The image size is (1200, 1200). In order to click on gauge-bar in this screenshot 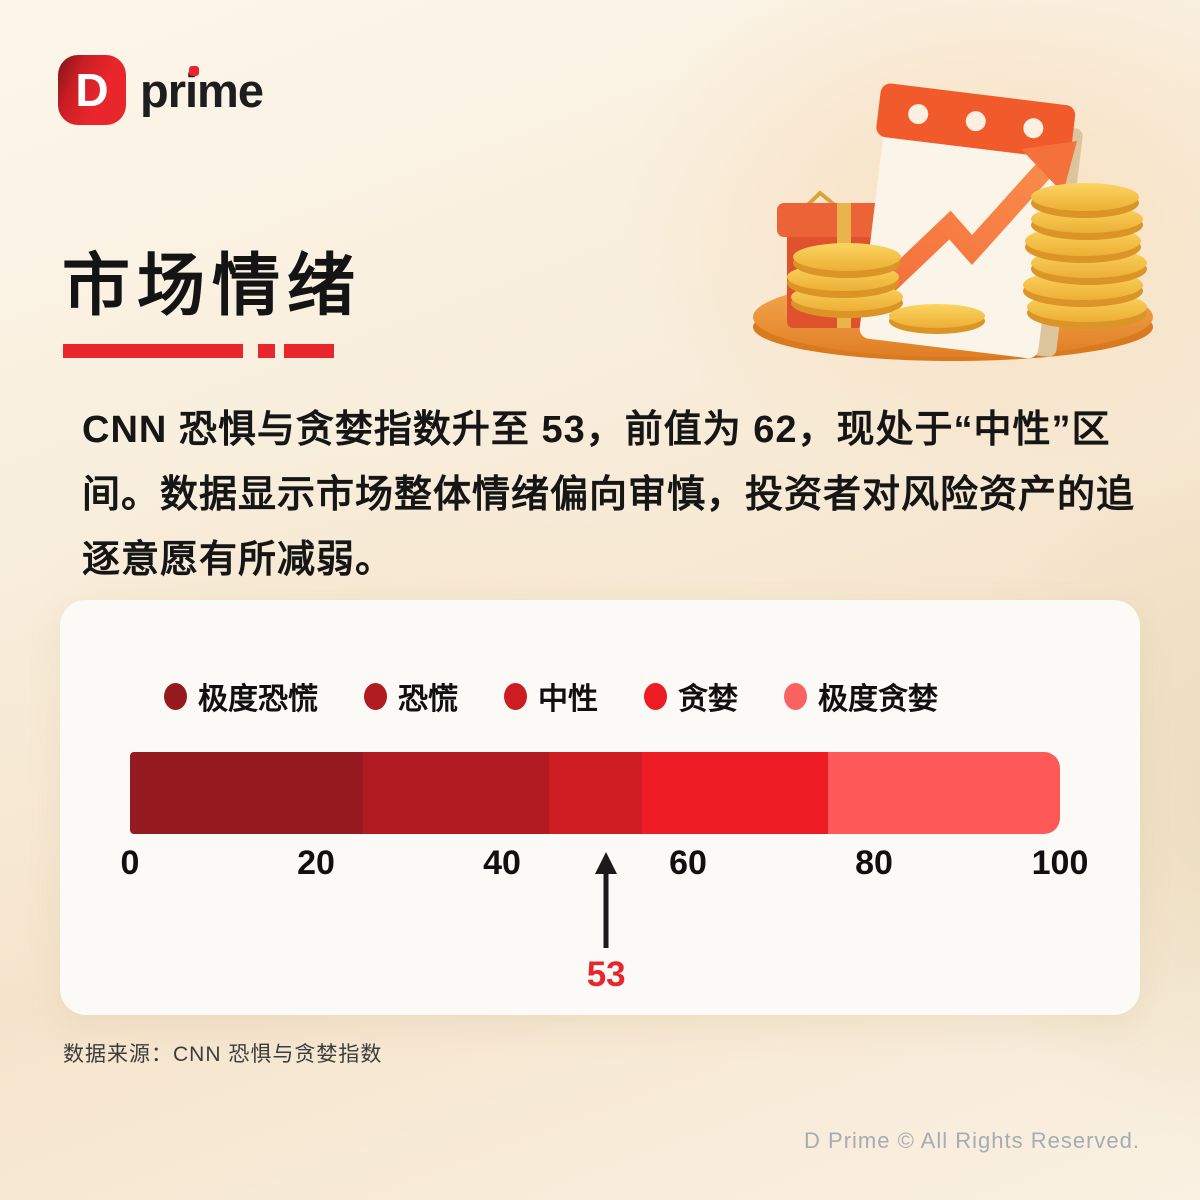, I will do `click(595, 793)`.